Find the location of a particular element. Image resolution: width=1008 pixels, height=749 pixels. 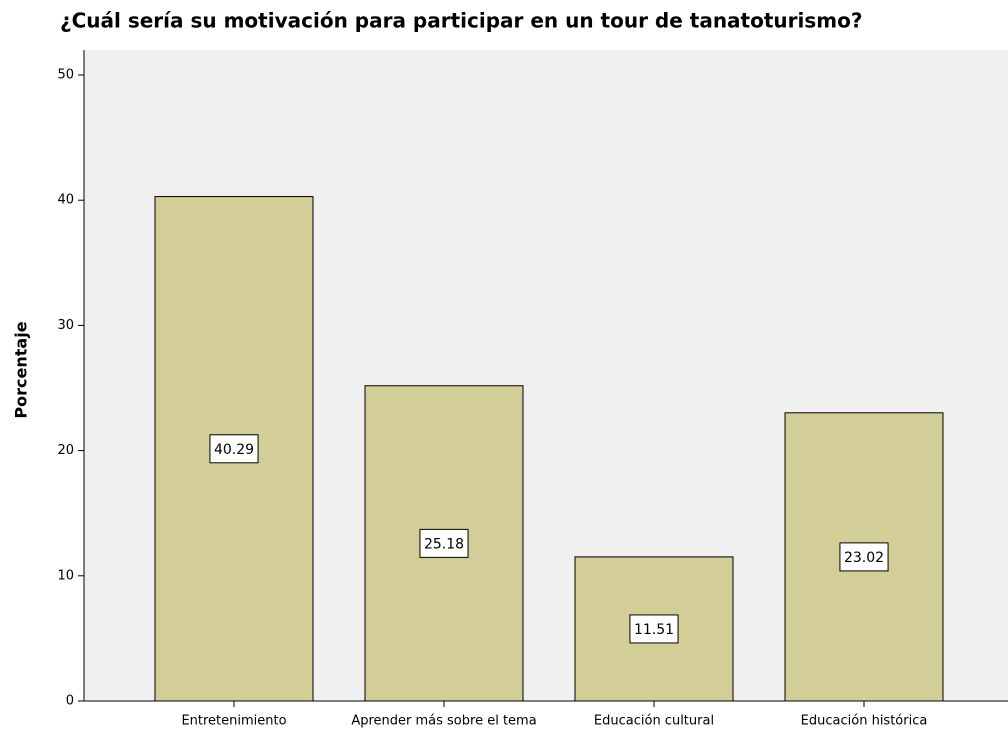

y-tick-label: 50 is located at coordinates (65, 75).